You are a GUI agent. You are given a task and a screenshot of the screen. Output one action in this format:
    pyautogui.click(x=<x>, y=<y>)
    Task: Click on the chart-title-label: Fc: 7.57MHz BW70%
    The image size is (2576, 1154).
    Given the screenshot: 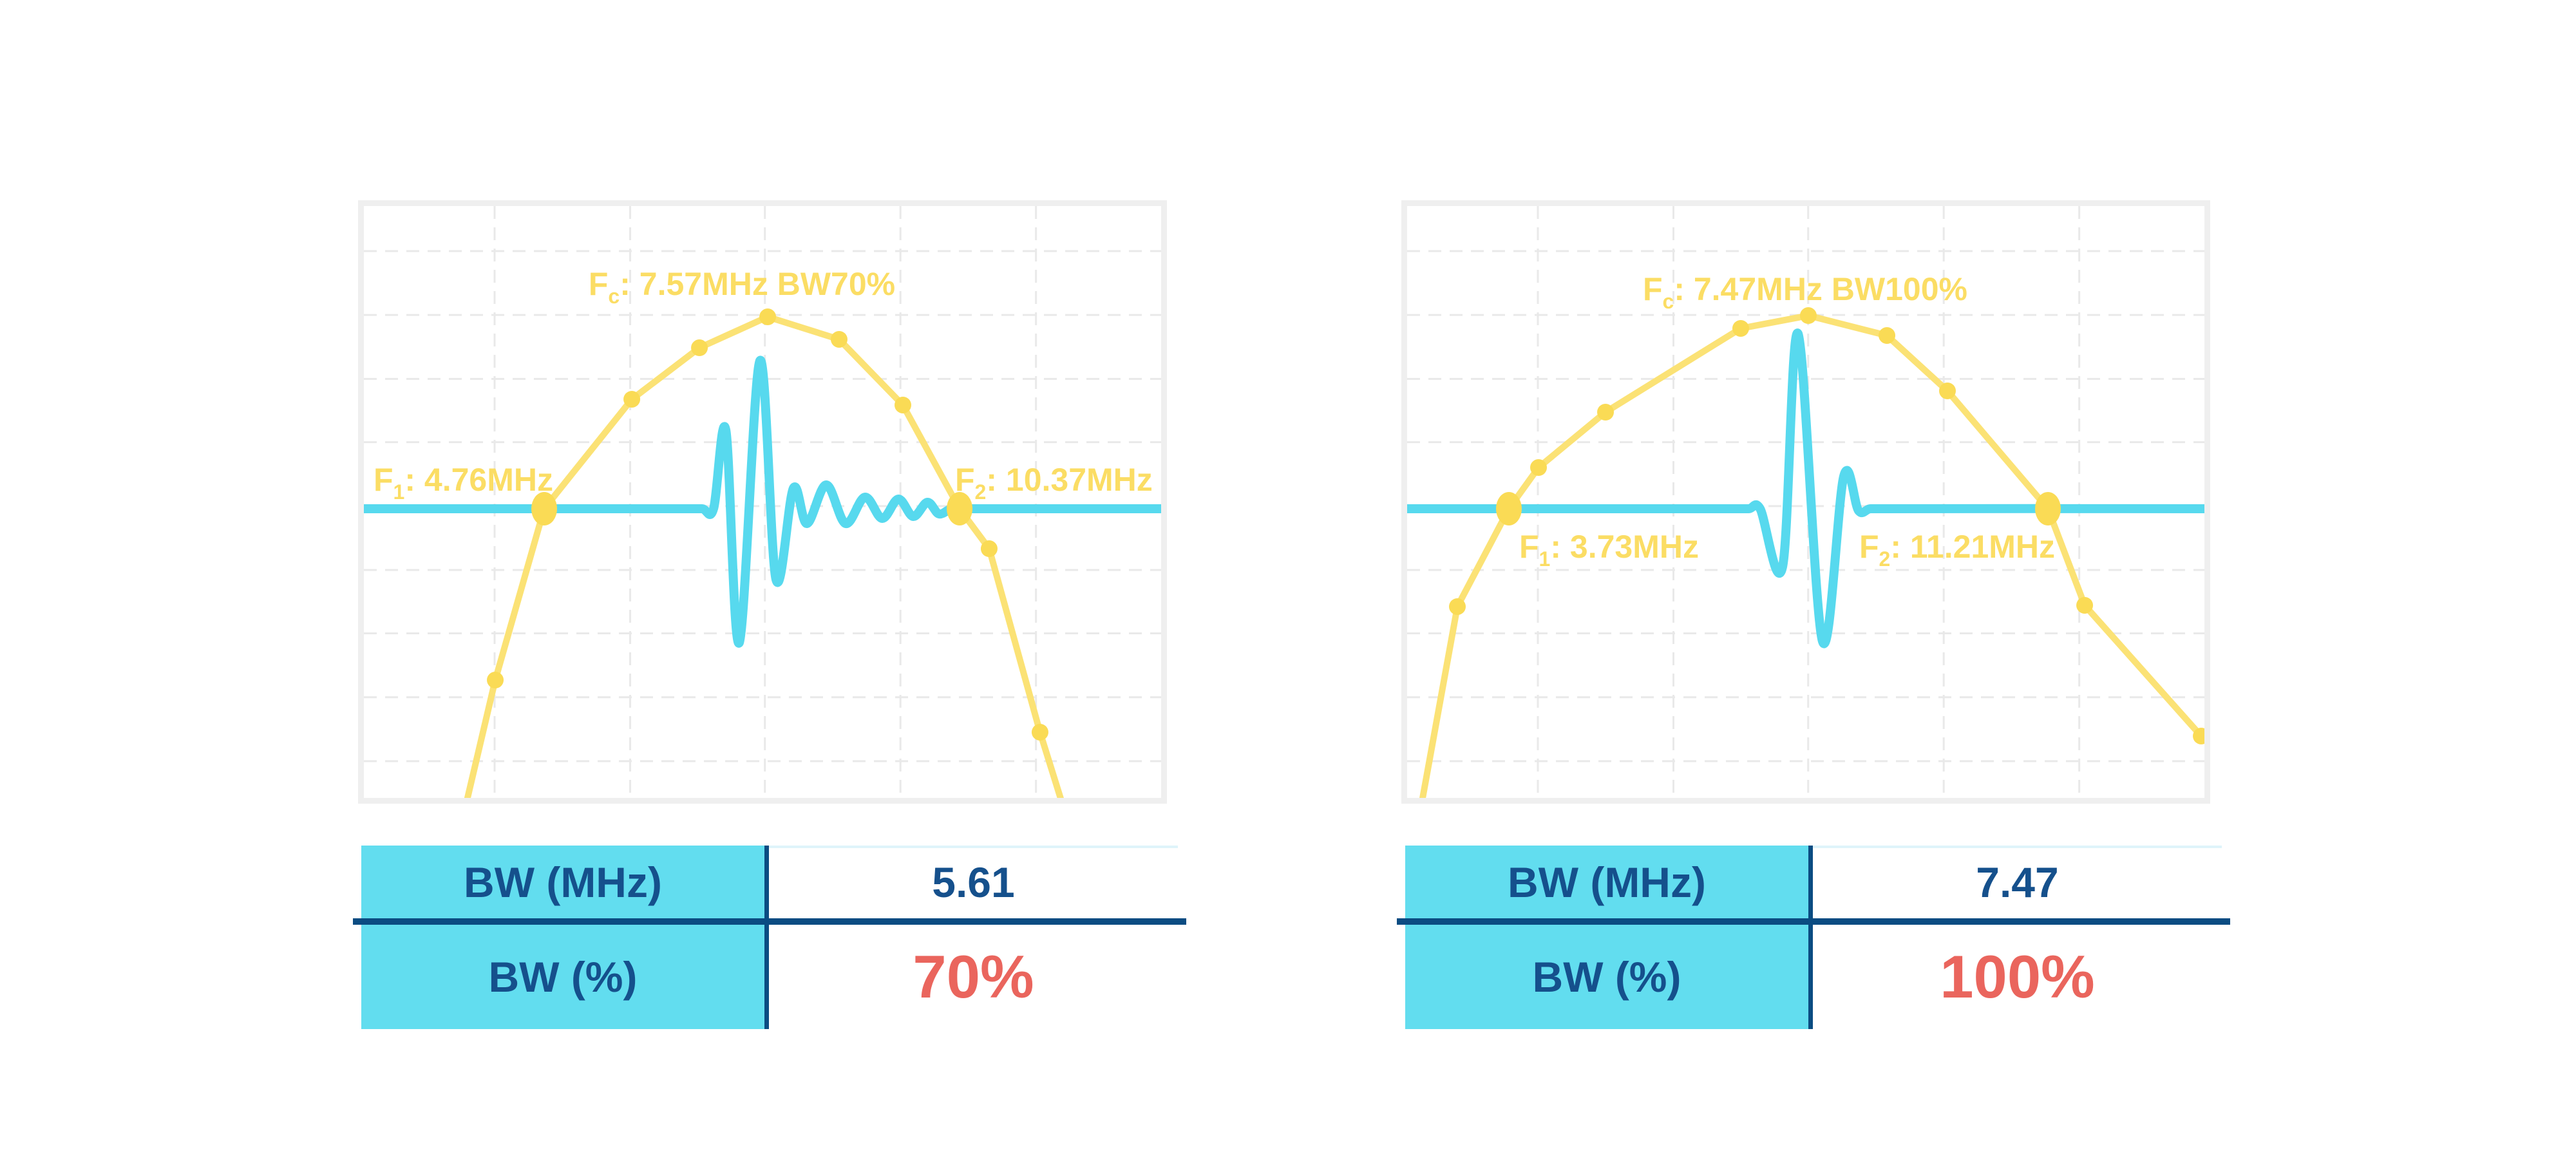 What is the action you would take?
    pyautogui.click(x=742, y=287)
    